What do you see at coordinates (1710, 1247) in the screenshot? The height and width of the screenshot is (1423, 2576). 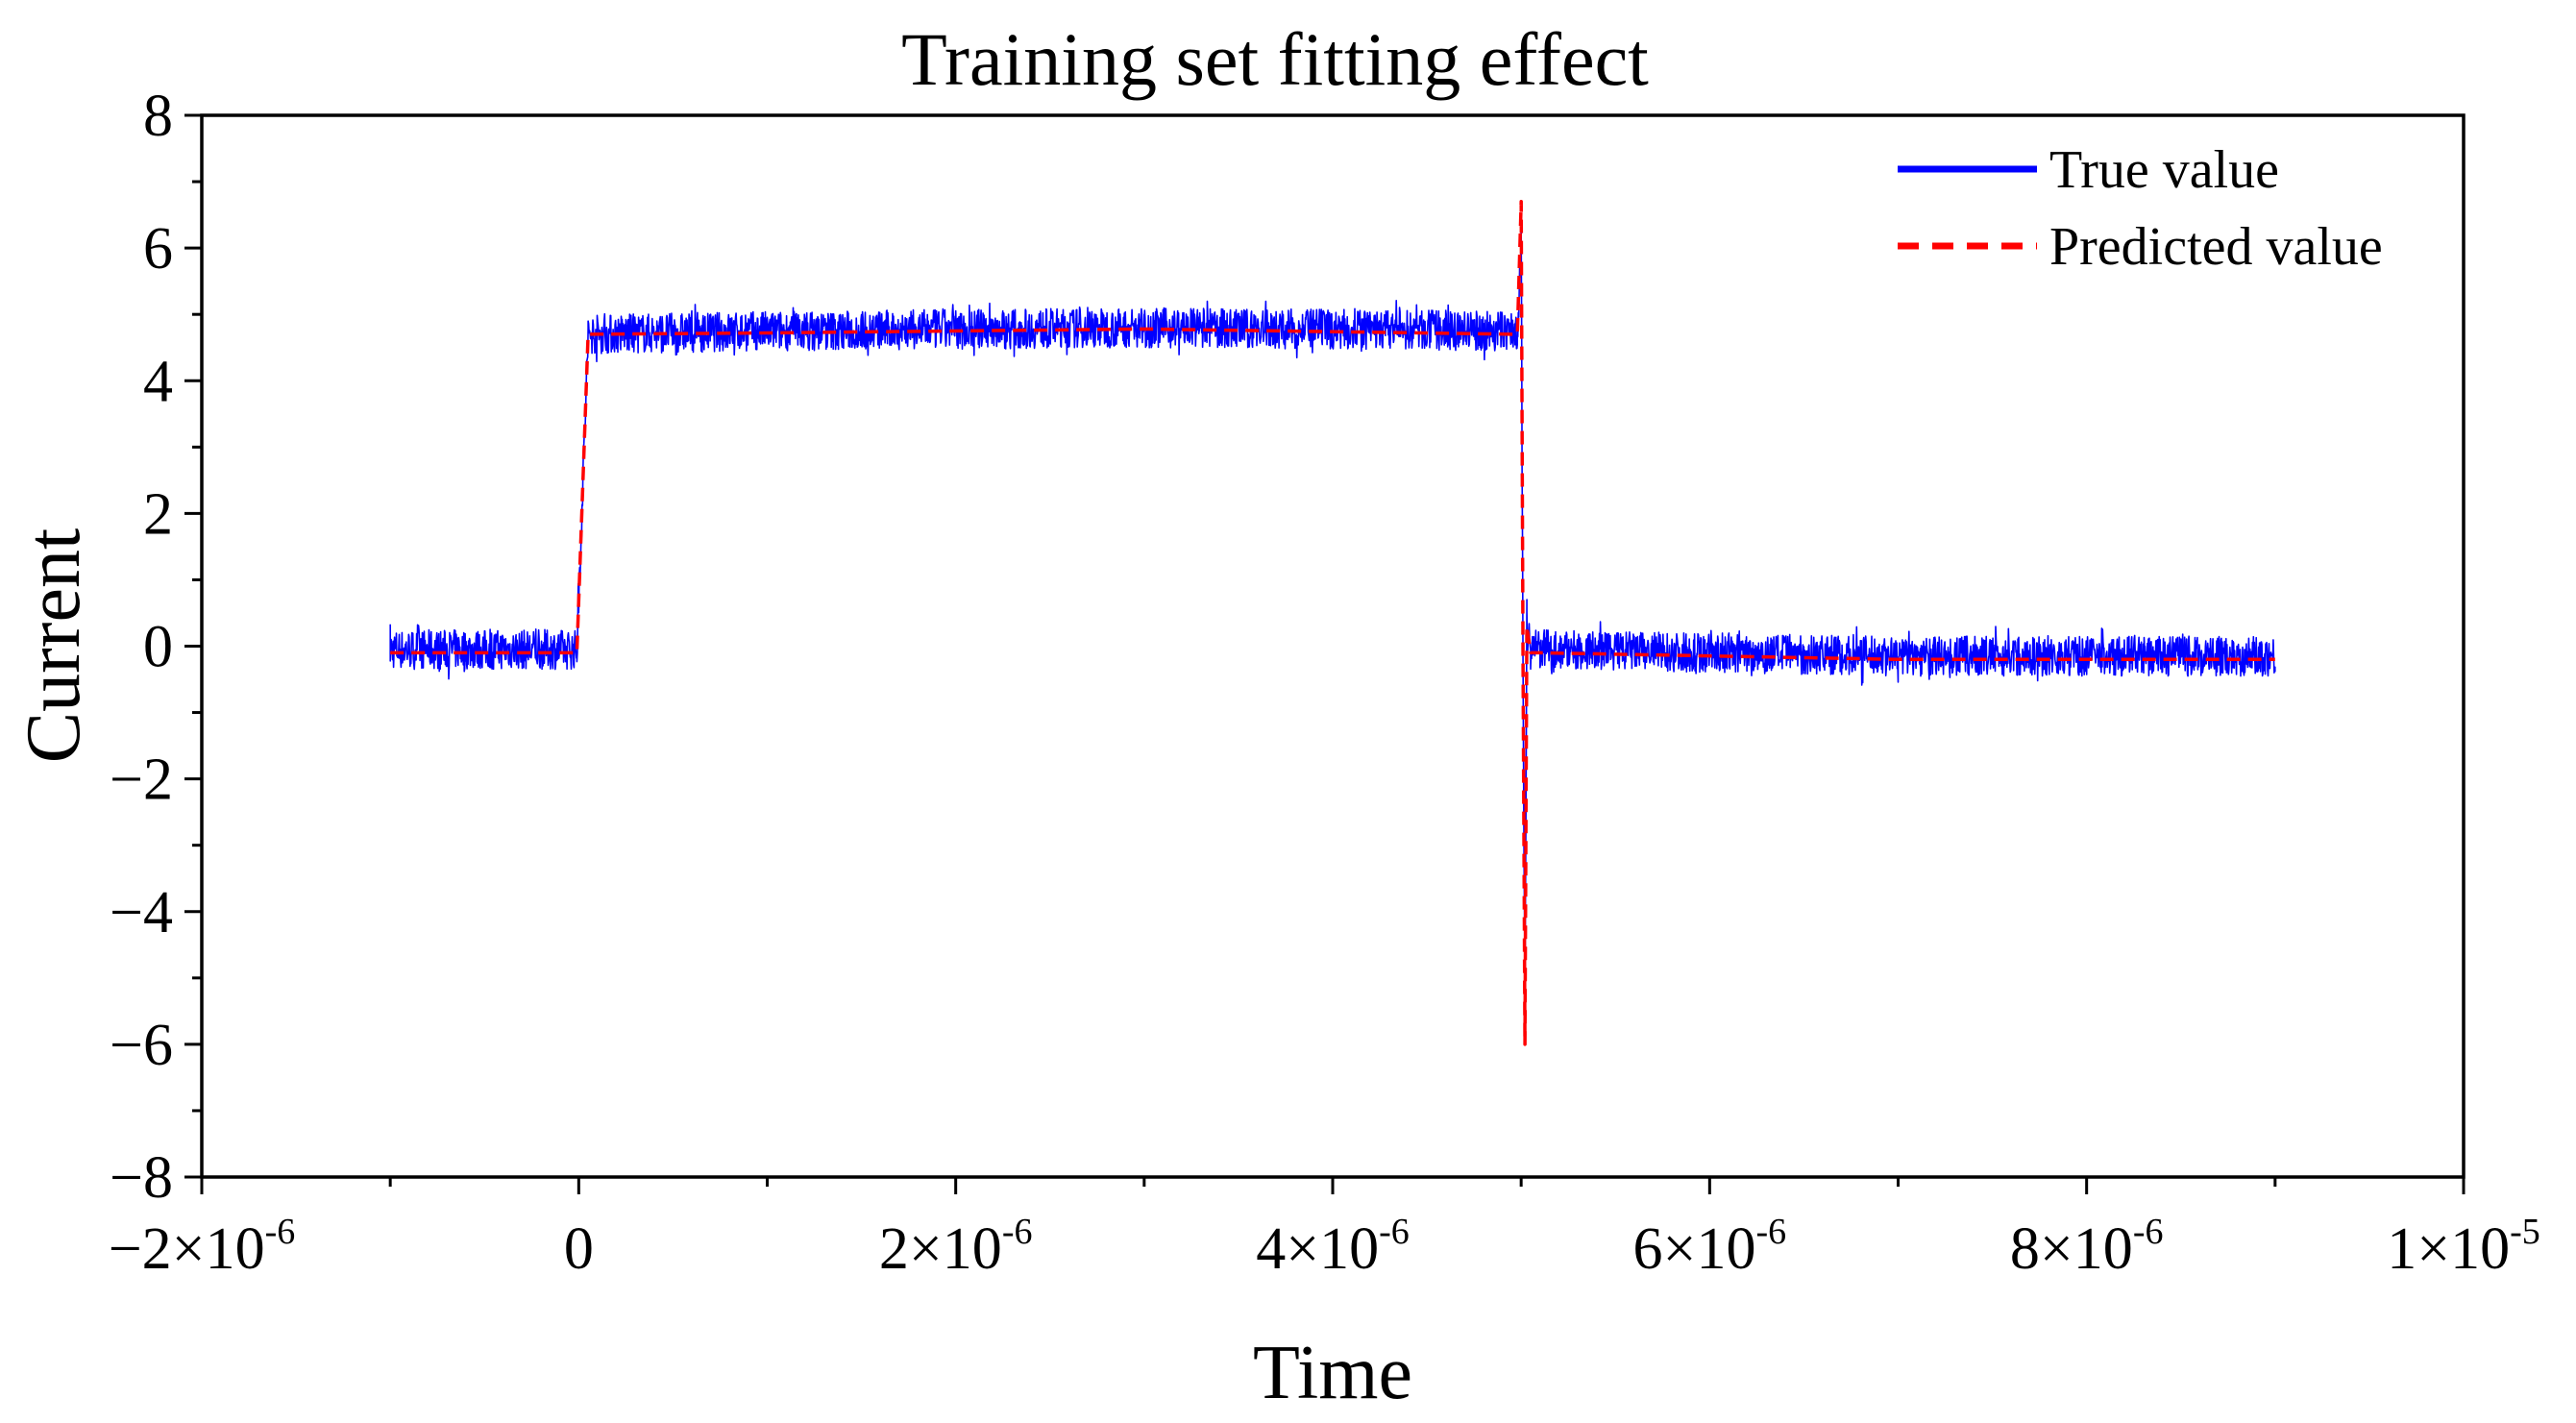 I see `x-tick-label: 6×10⁻⁶` at bounding box center [1710, 1247].